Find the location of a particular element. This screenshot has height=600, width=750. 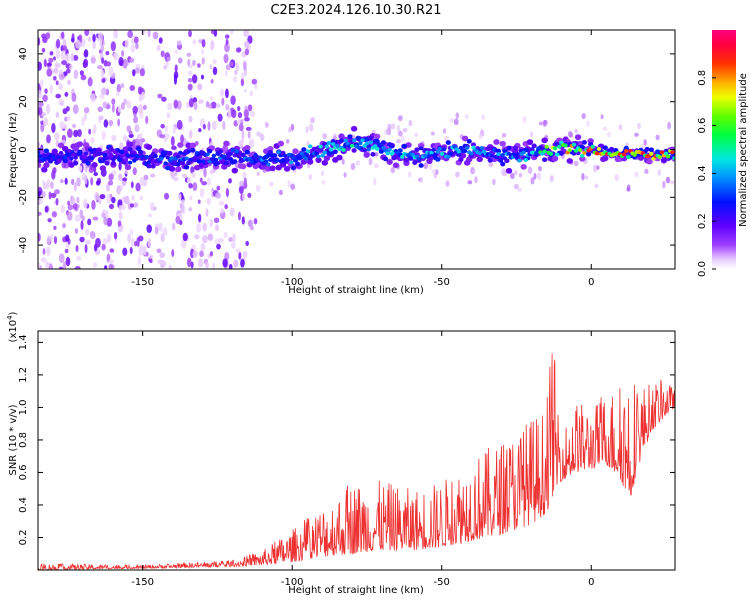

x-tick-label: -150 is located at coordinates (142, 282).